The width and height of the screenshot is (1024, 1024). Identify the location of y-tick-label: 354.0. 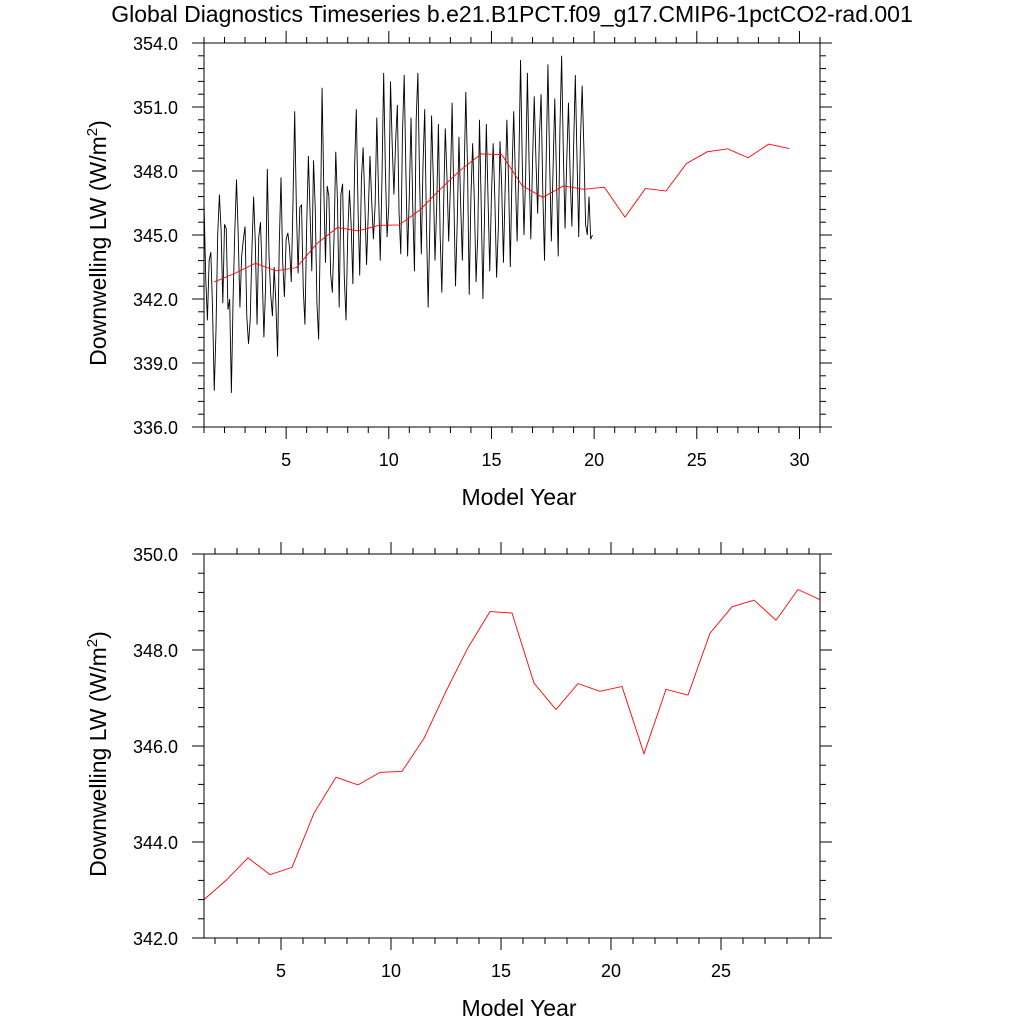
(155, 44).